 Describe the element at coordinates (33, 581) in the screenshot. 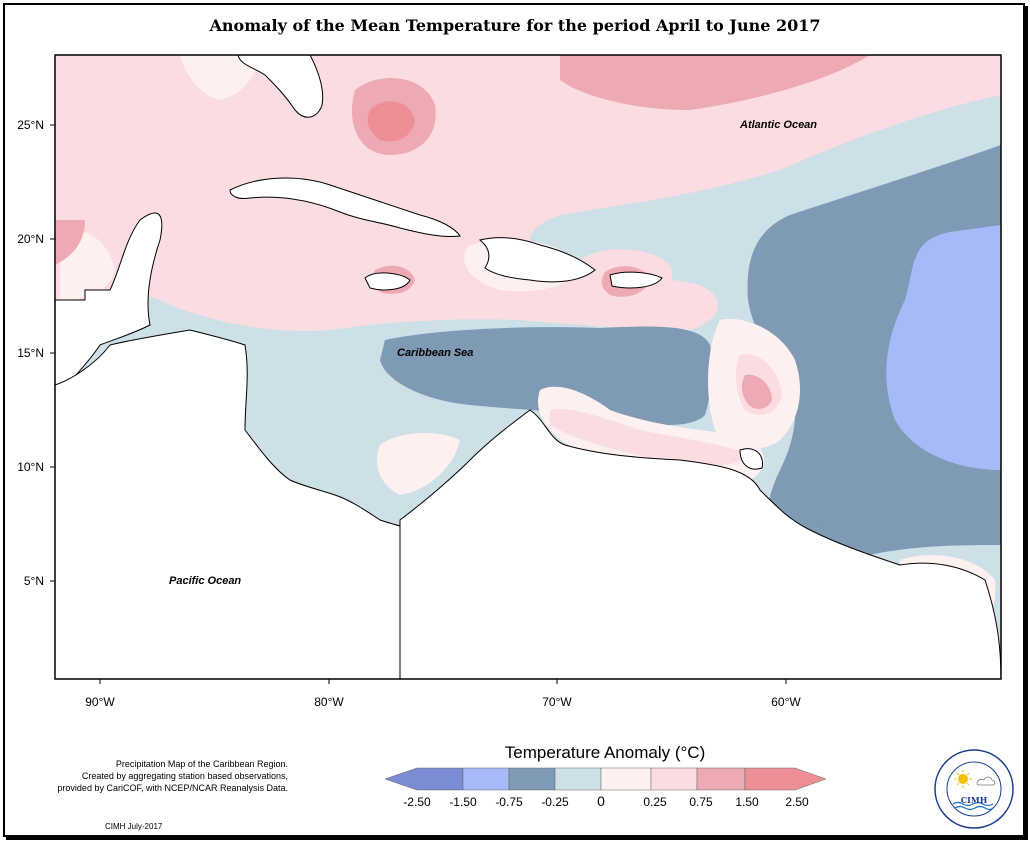

I see `lat-label-5n: 5°N` at that location.